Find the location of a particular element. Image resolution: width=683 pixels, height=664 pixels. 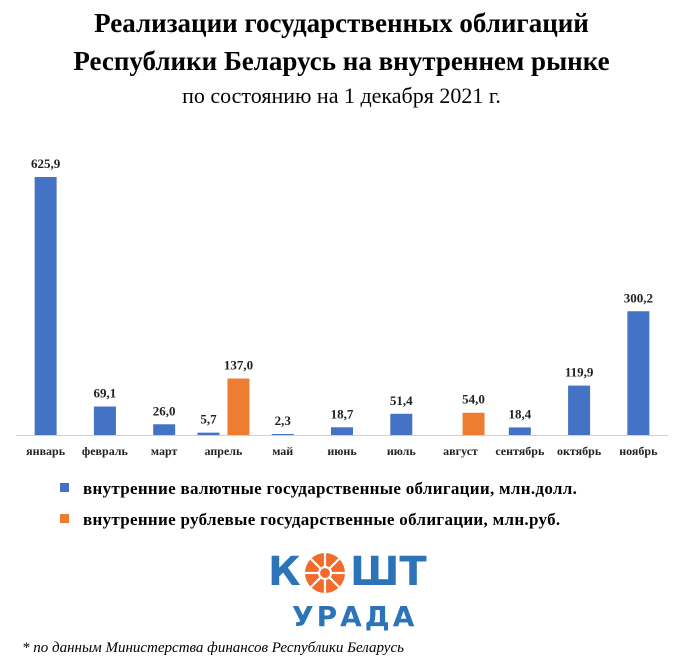

x-tick-label-6: июль is located at coordinates (402, 451).